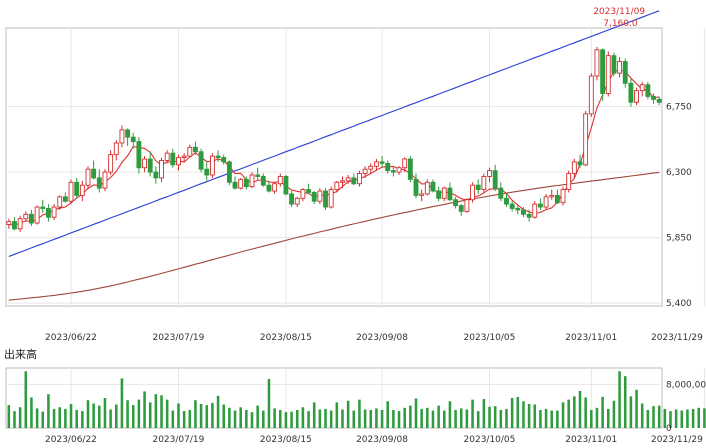 This screenshot has height=448, width=706. Describe the element at coordinates (490, 338) in the screenshot. I see `date-tick-label: 2023/10/05` at that location.